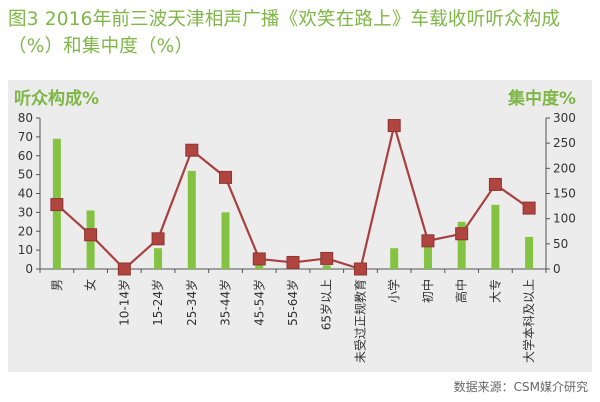 Image resolution: width=600 pixels, height=402 pixels. I want to click on y-left-tick-label: 80, so click(25, 118).